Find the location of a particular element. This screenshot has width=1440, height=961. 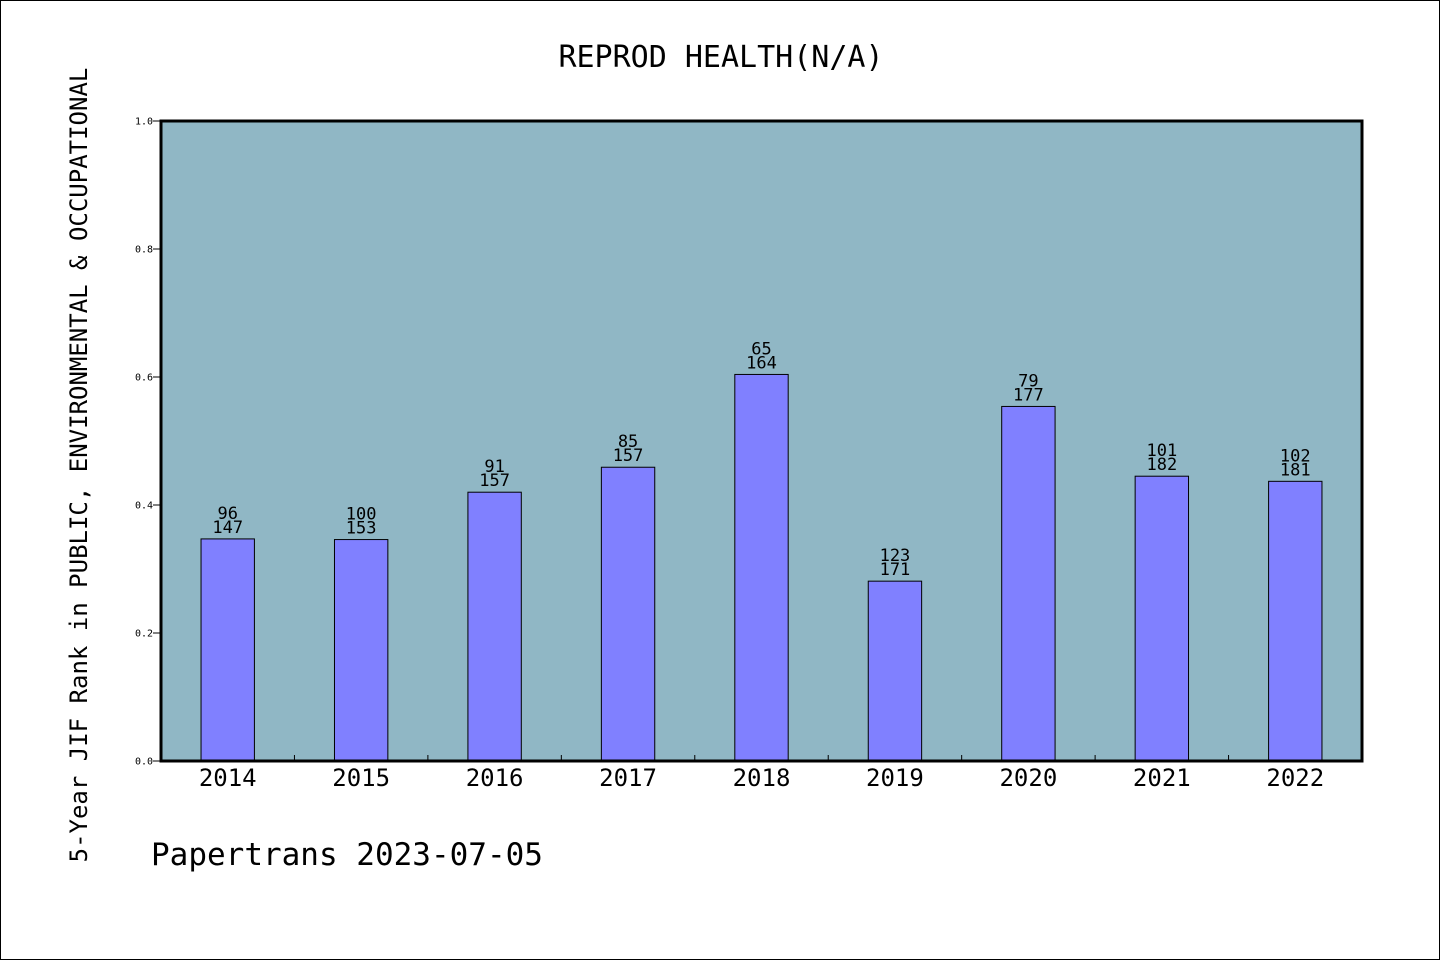

x-tick-label: 2014 is located at coordinates (228, 778).